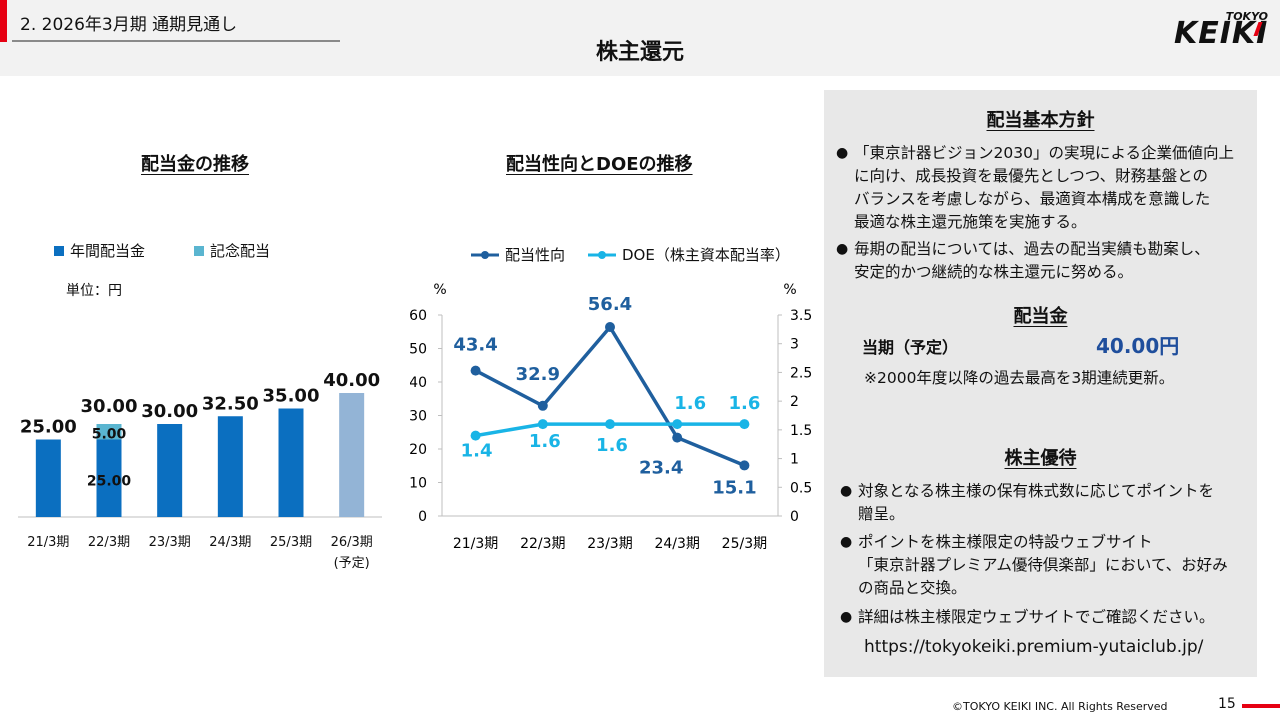 The image size is (1280, 720). What do you see at coordinates (48, 478) in the screenshot?
I see `bar-annual-21/3期` at bounding box center [48, 478].